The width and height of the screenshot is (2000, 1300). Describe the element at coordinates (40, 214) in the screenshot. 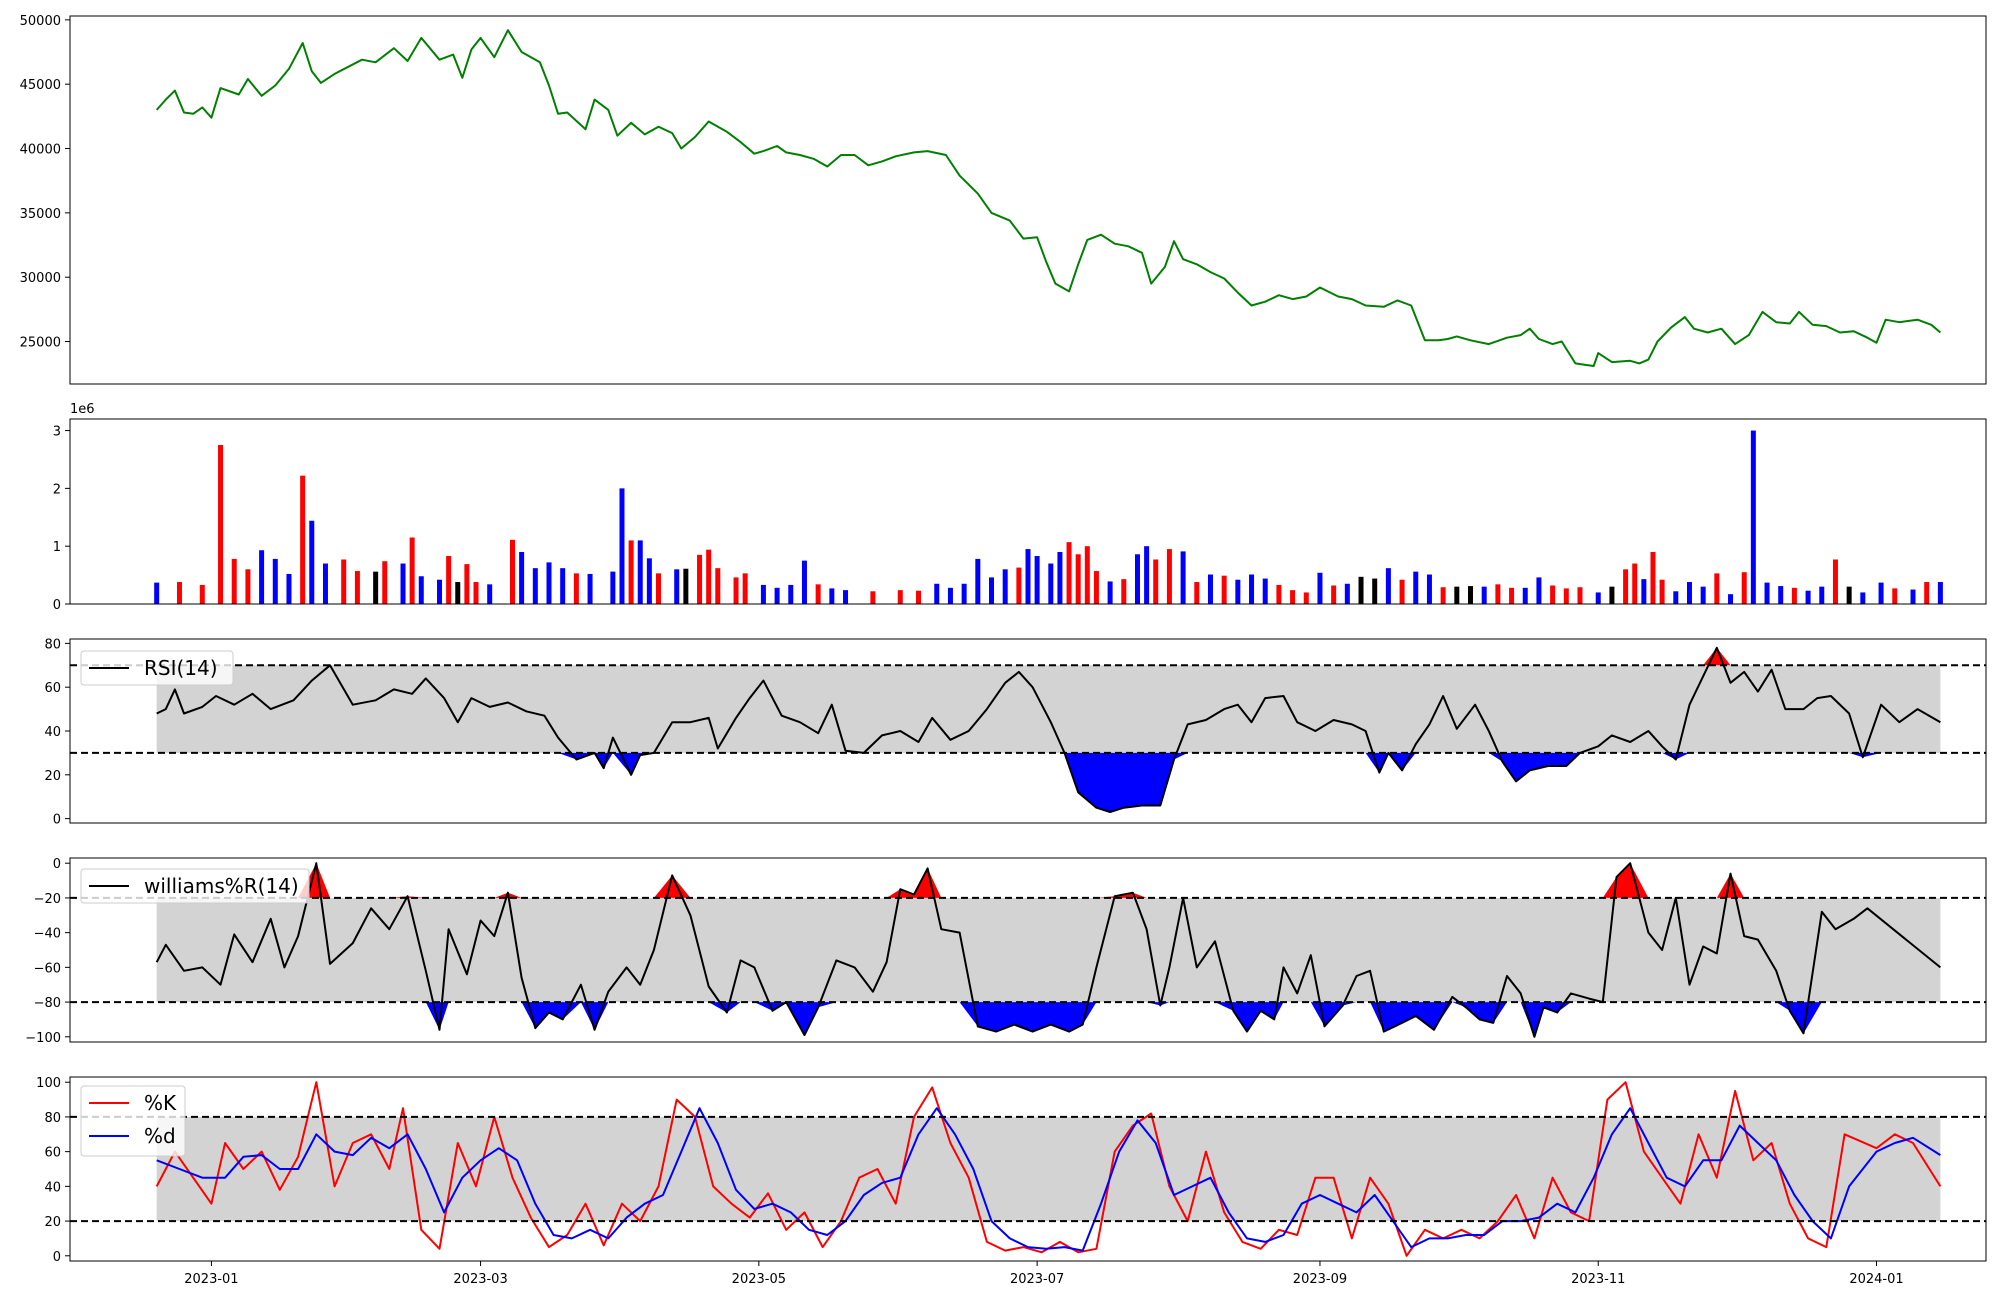

I see `y-tick-label: 35000` at that location.